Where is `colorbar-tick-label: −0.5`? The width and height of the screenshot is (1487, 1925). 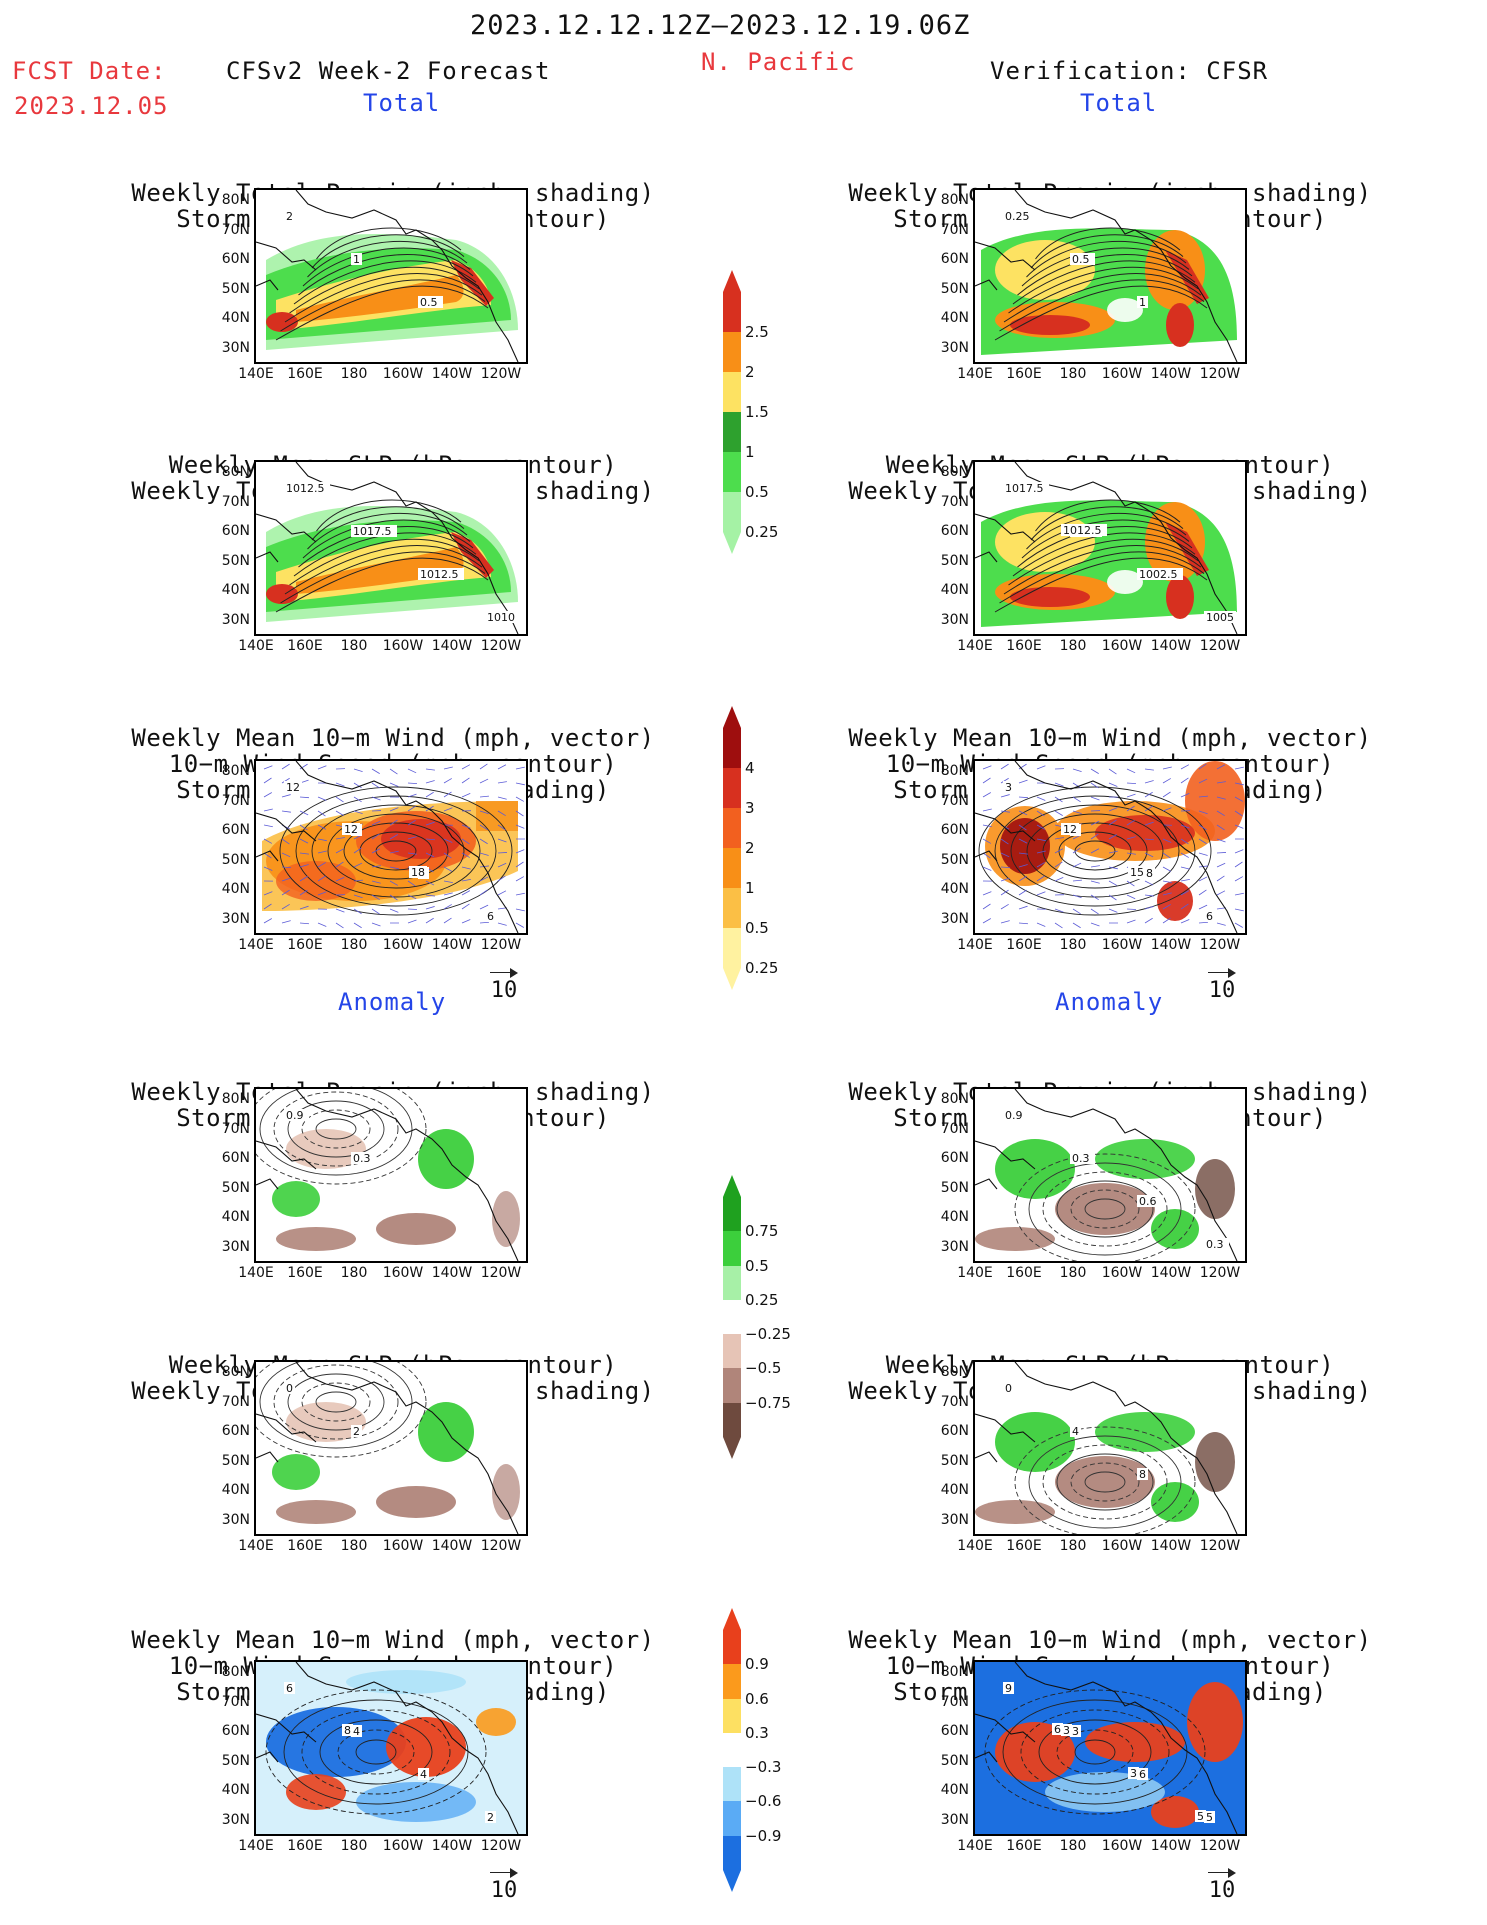 colorbar-tick-label: −0.5 is located at coordinates (763, 1368).